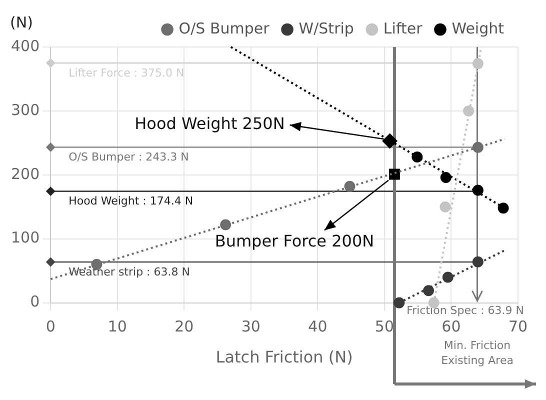 This screenshot has width=546, height=400. Describe the element at coordinates (318, 327) in the screenshot. I see `x-tick-label: 40` at that location.